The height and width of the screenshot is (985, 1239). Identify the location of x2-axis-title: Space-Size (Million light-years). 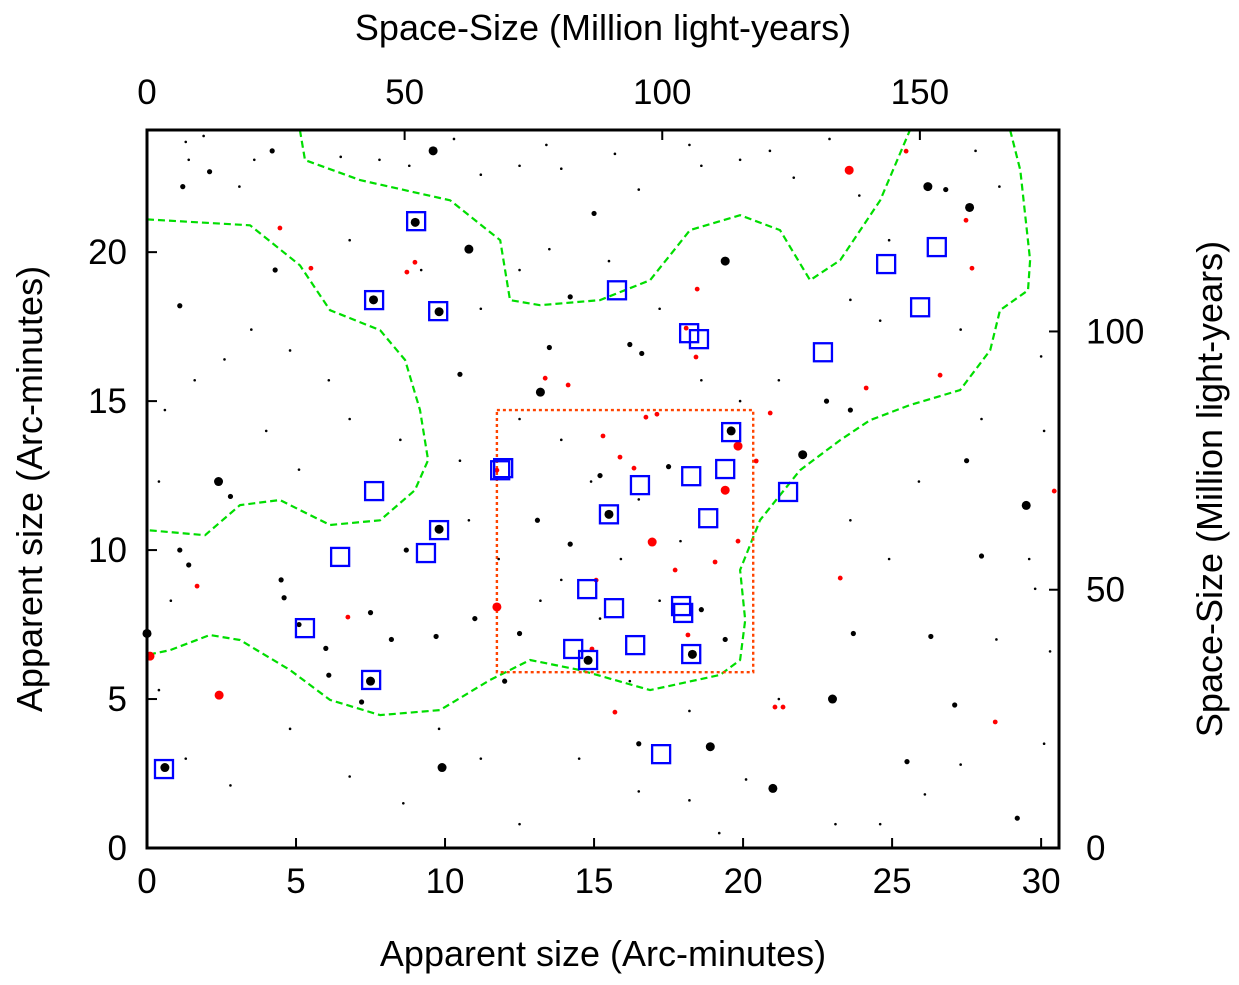
(603, 27).